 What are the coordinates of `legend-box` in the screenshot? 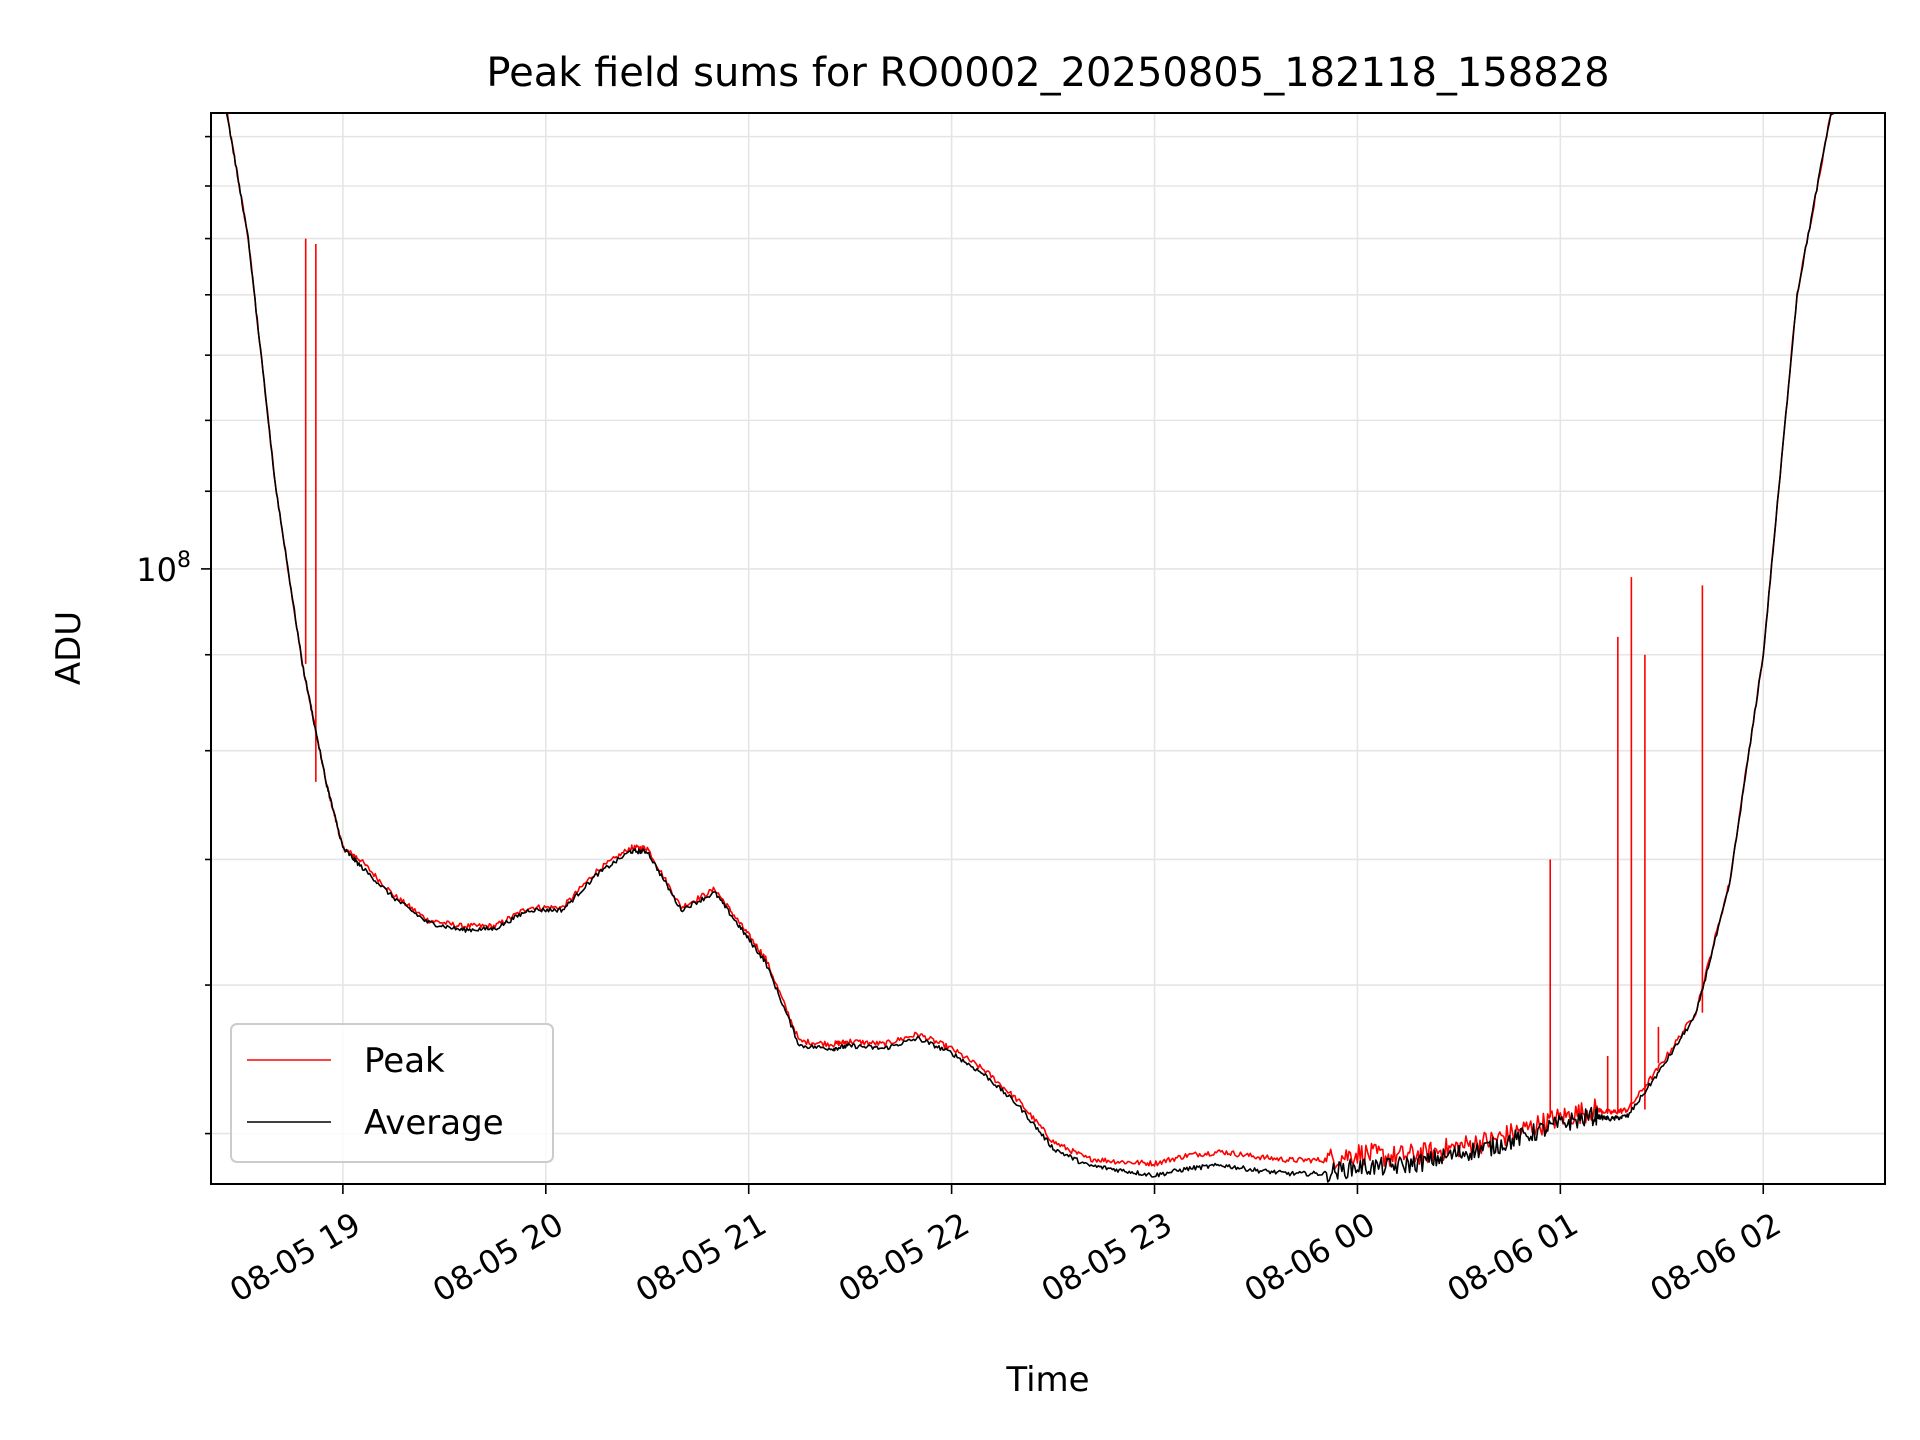 It's located at (392, 1093).